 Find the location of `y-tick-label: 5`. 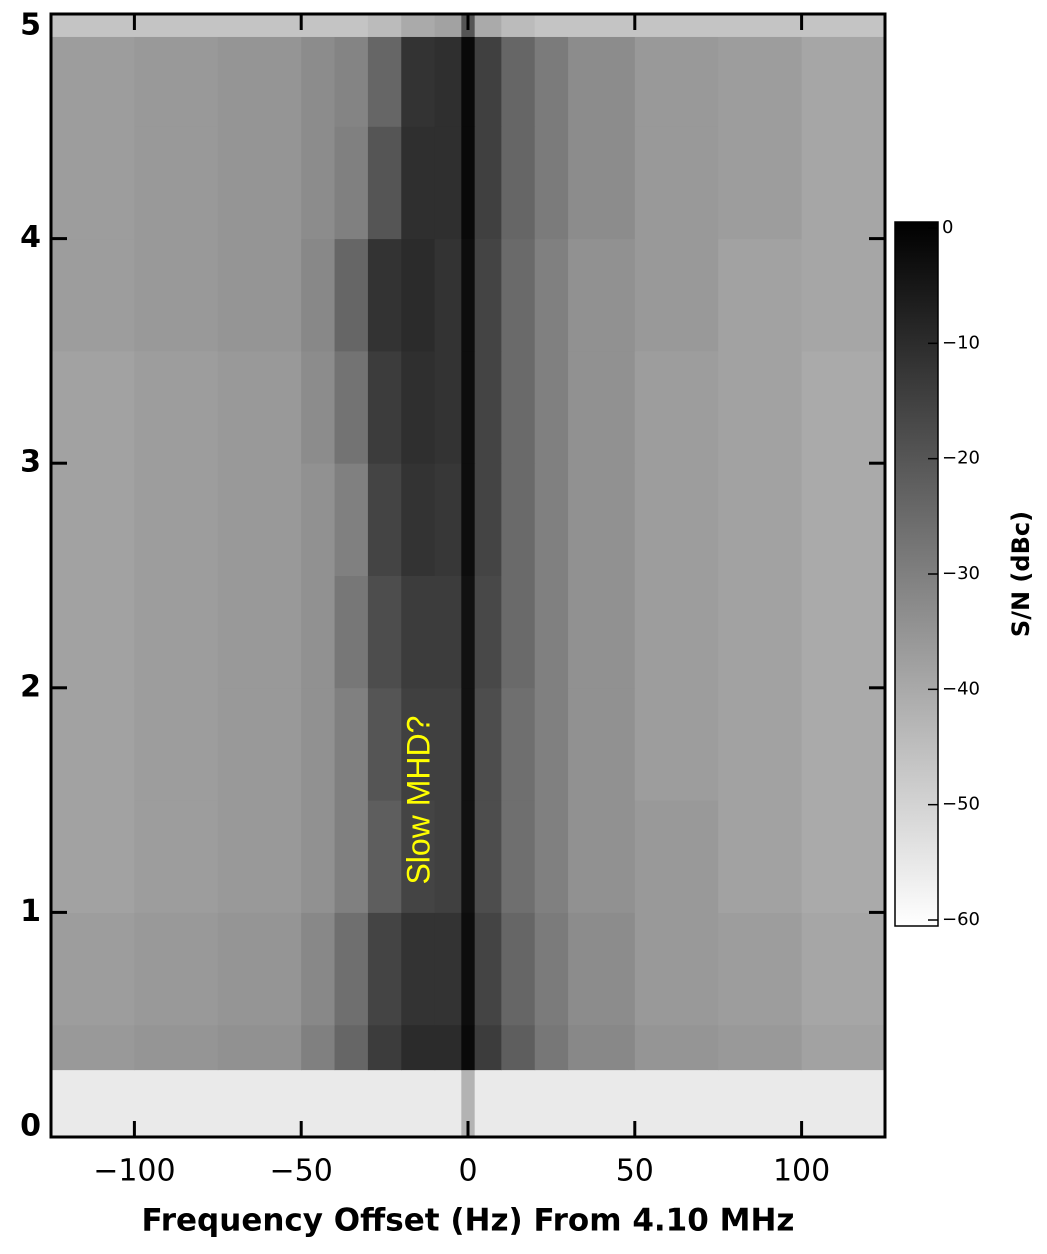

y-tick-label: 5 is located at coordinates (30, 25).